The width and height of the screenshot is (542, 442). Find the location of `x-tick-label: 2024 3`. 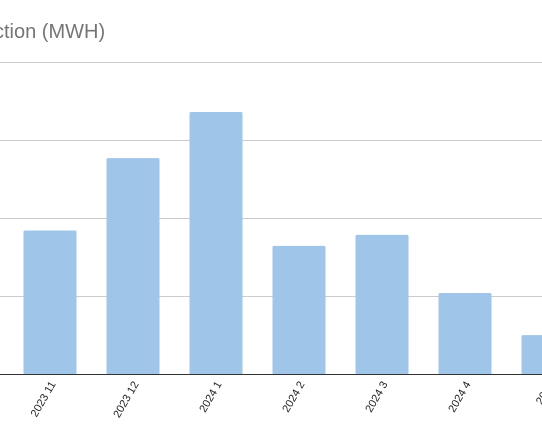

x-tick-label: 2024 3 is located at coordinates (376, 397).